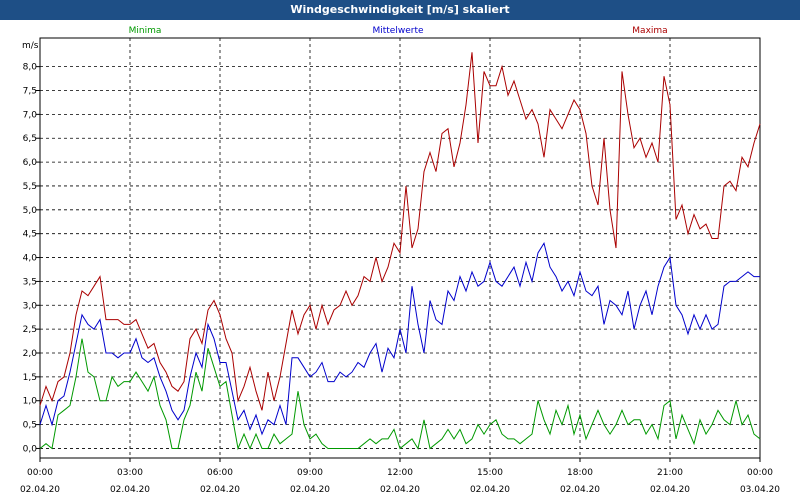  What do you see at coordinates (30, 235) in the screenshot?
I see `y-tick-label: 4,5` at bounding box center [30, 235].